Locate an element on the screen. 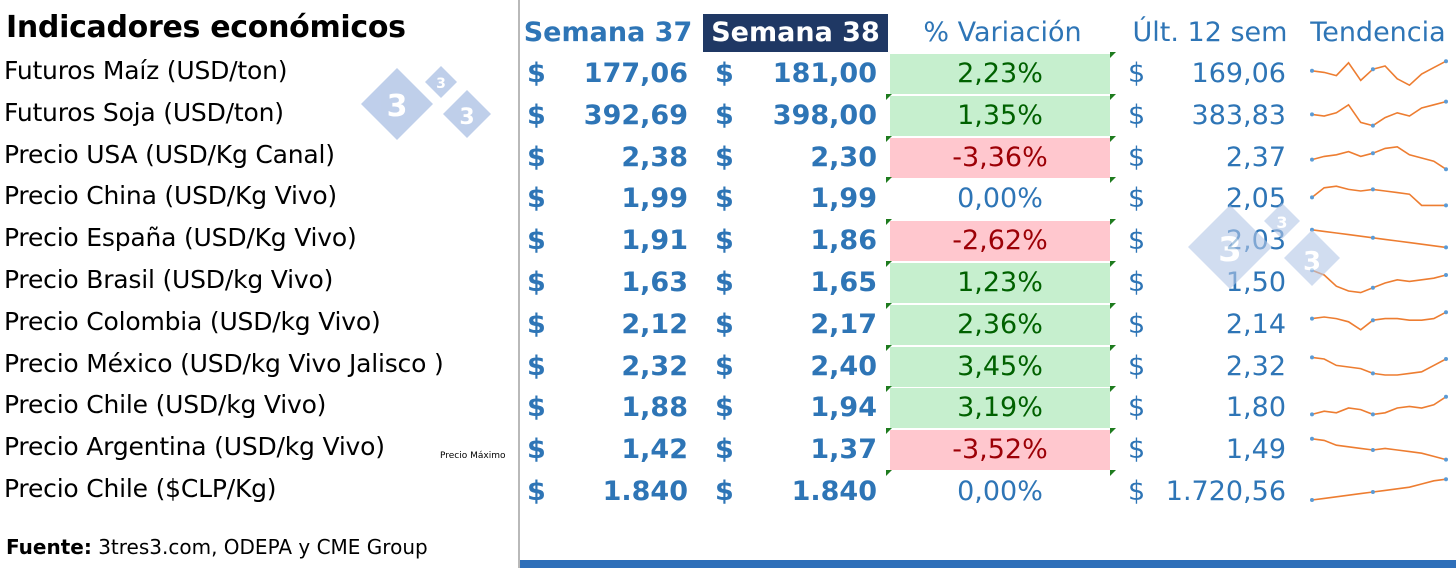 The image size is (1456, 568). header-last-12-weeks: Últ. 12 sem is located at coordinates (1210, 32).